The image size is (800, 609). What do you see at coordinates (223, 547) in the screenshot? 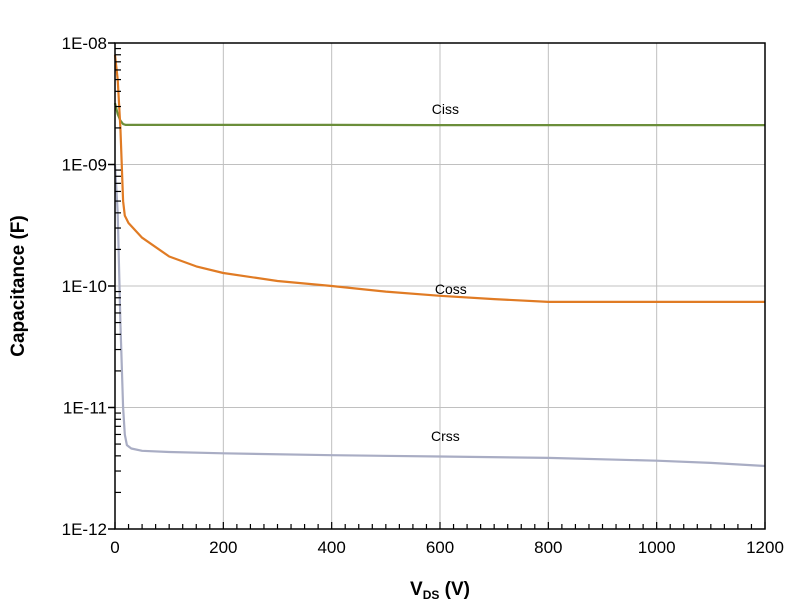
I see `x-tick-label: 200` at bounding box center [223, 547].